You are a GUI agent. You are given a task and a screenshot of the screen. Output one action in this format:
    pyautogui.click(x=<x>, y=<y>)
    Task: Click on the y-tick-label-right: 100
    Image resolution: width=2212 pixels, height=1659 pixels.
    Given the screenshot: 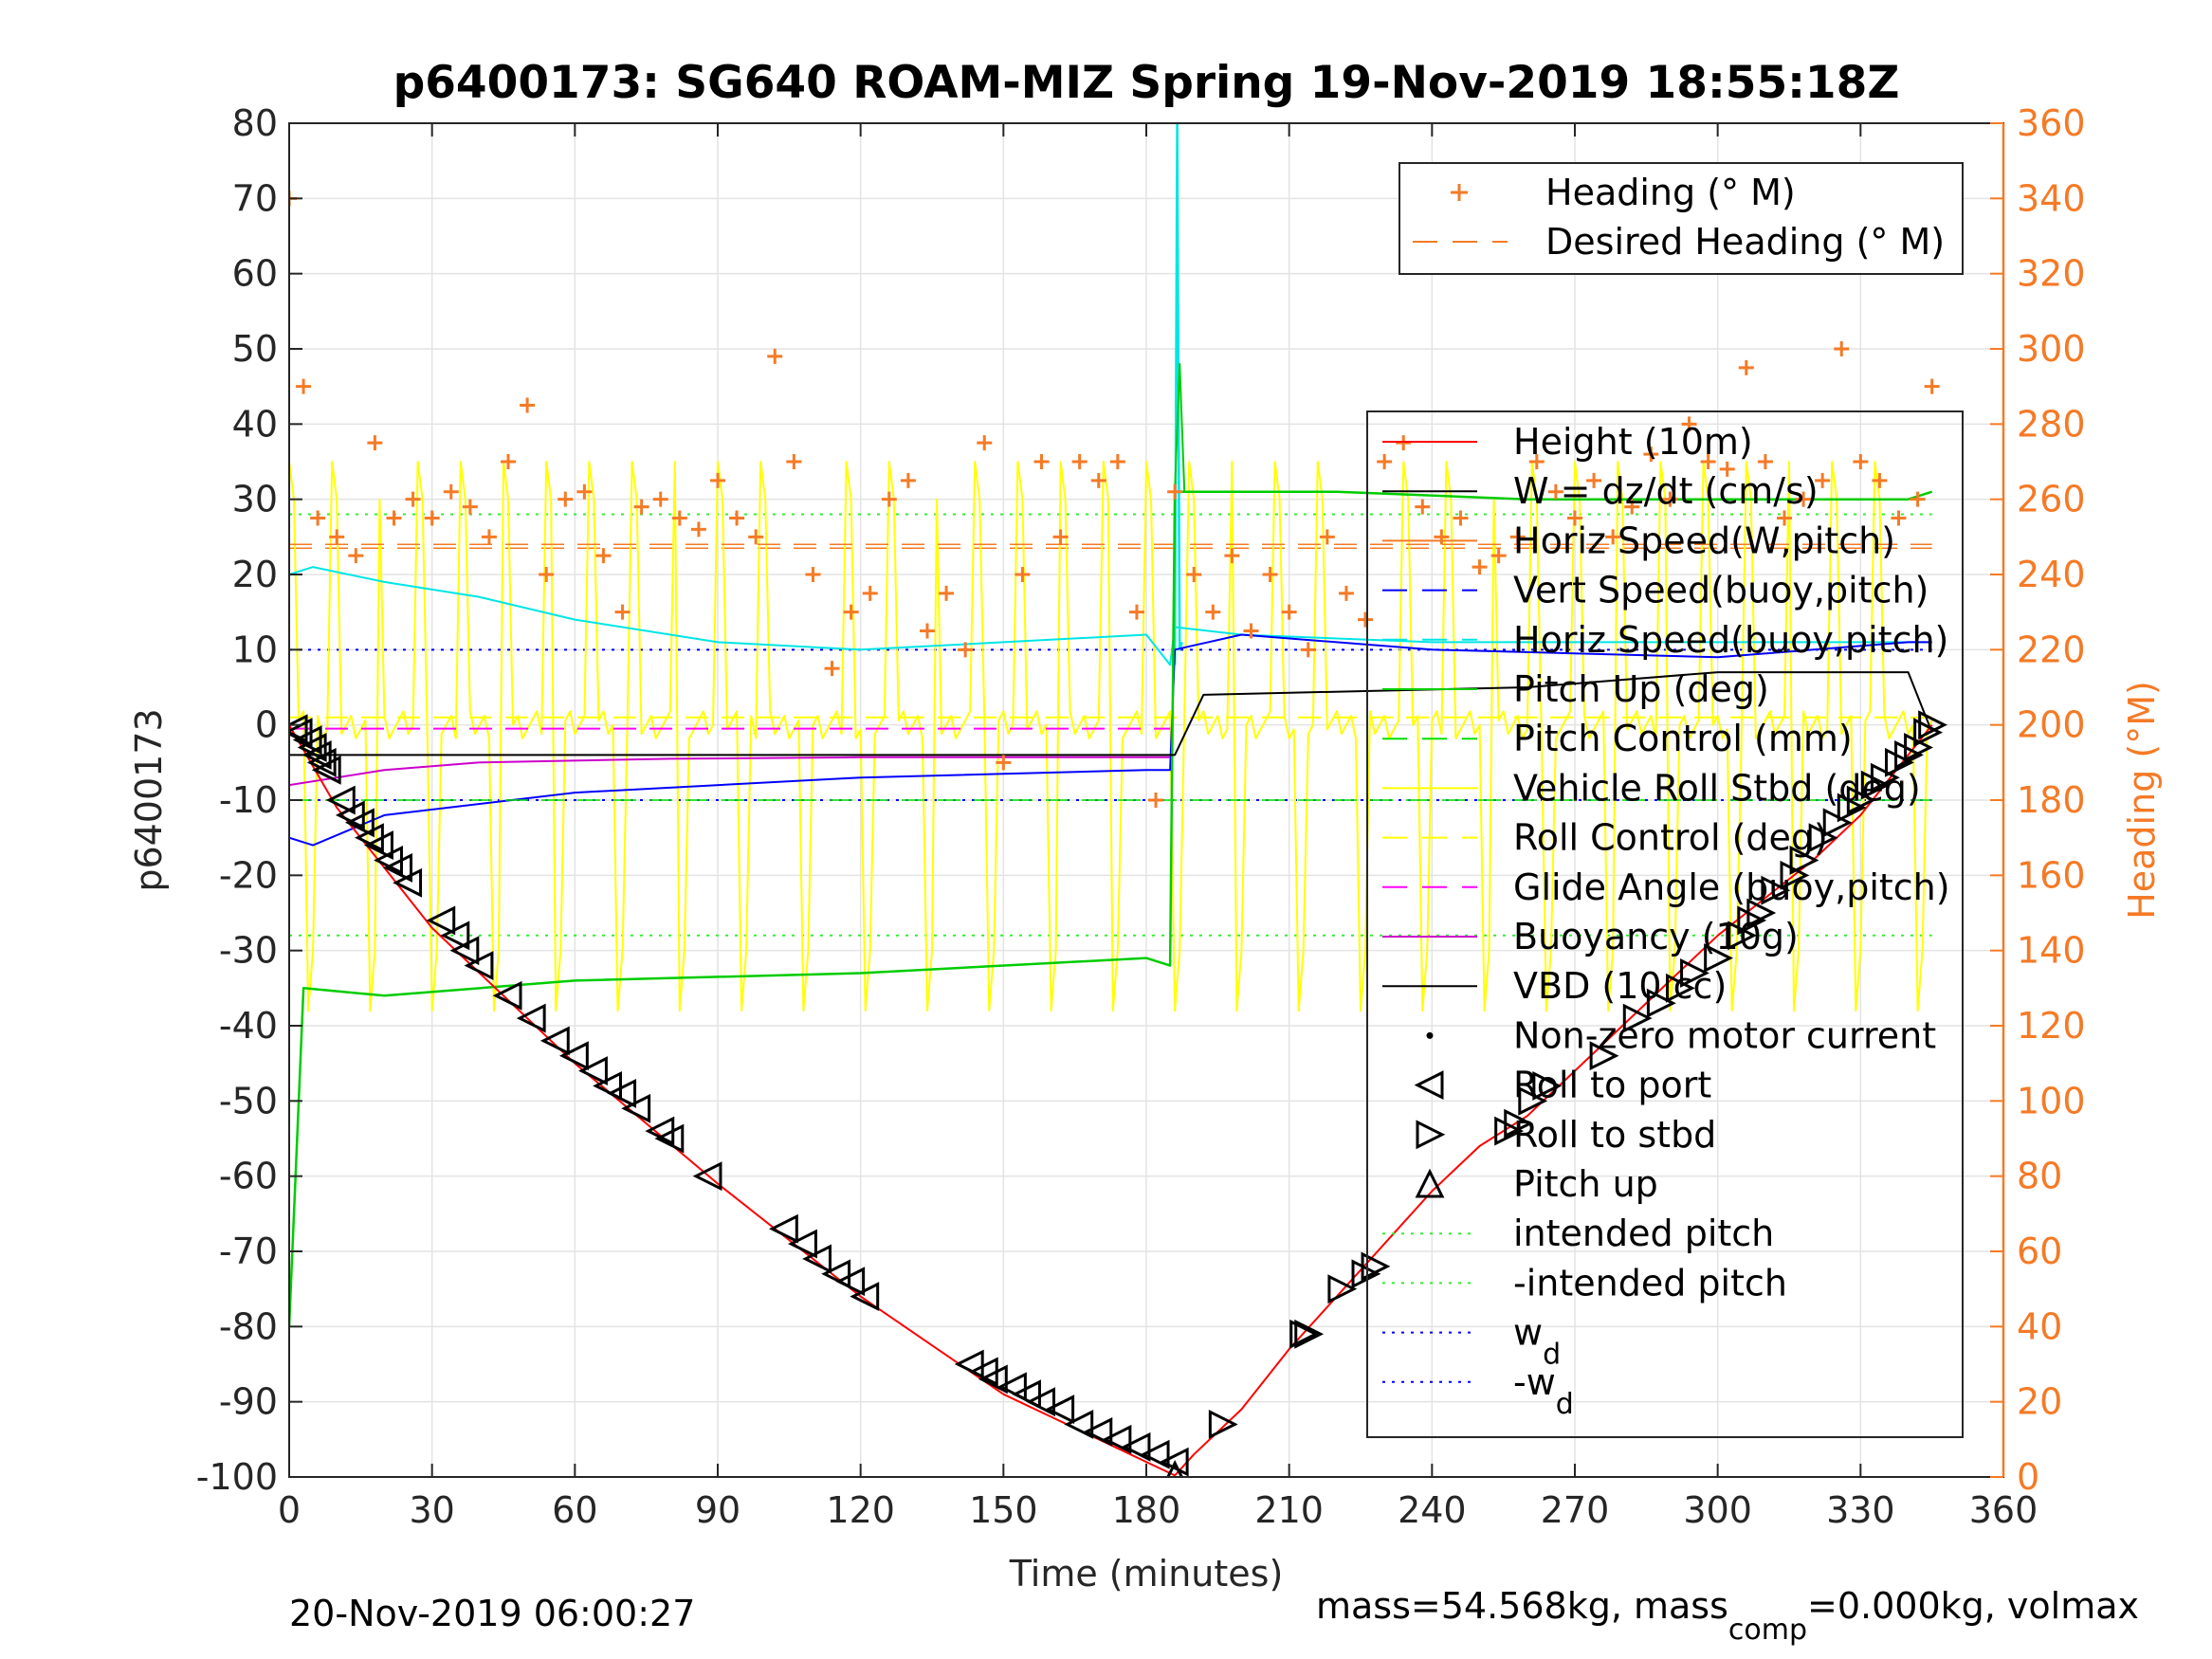 What is the action you would take?
    pyautogui.click(x=2051, y=1100)
    